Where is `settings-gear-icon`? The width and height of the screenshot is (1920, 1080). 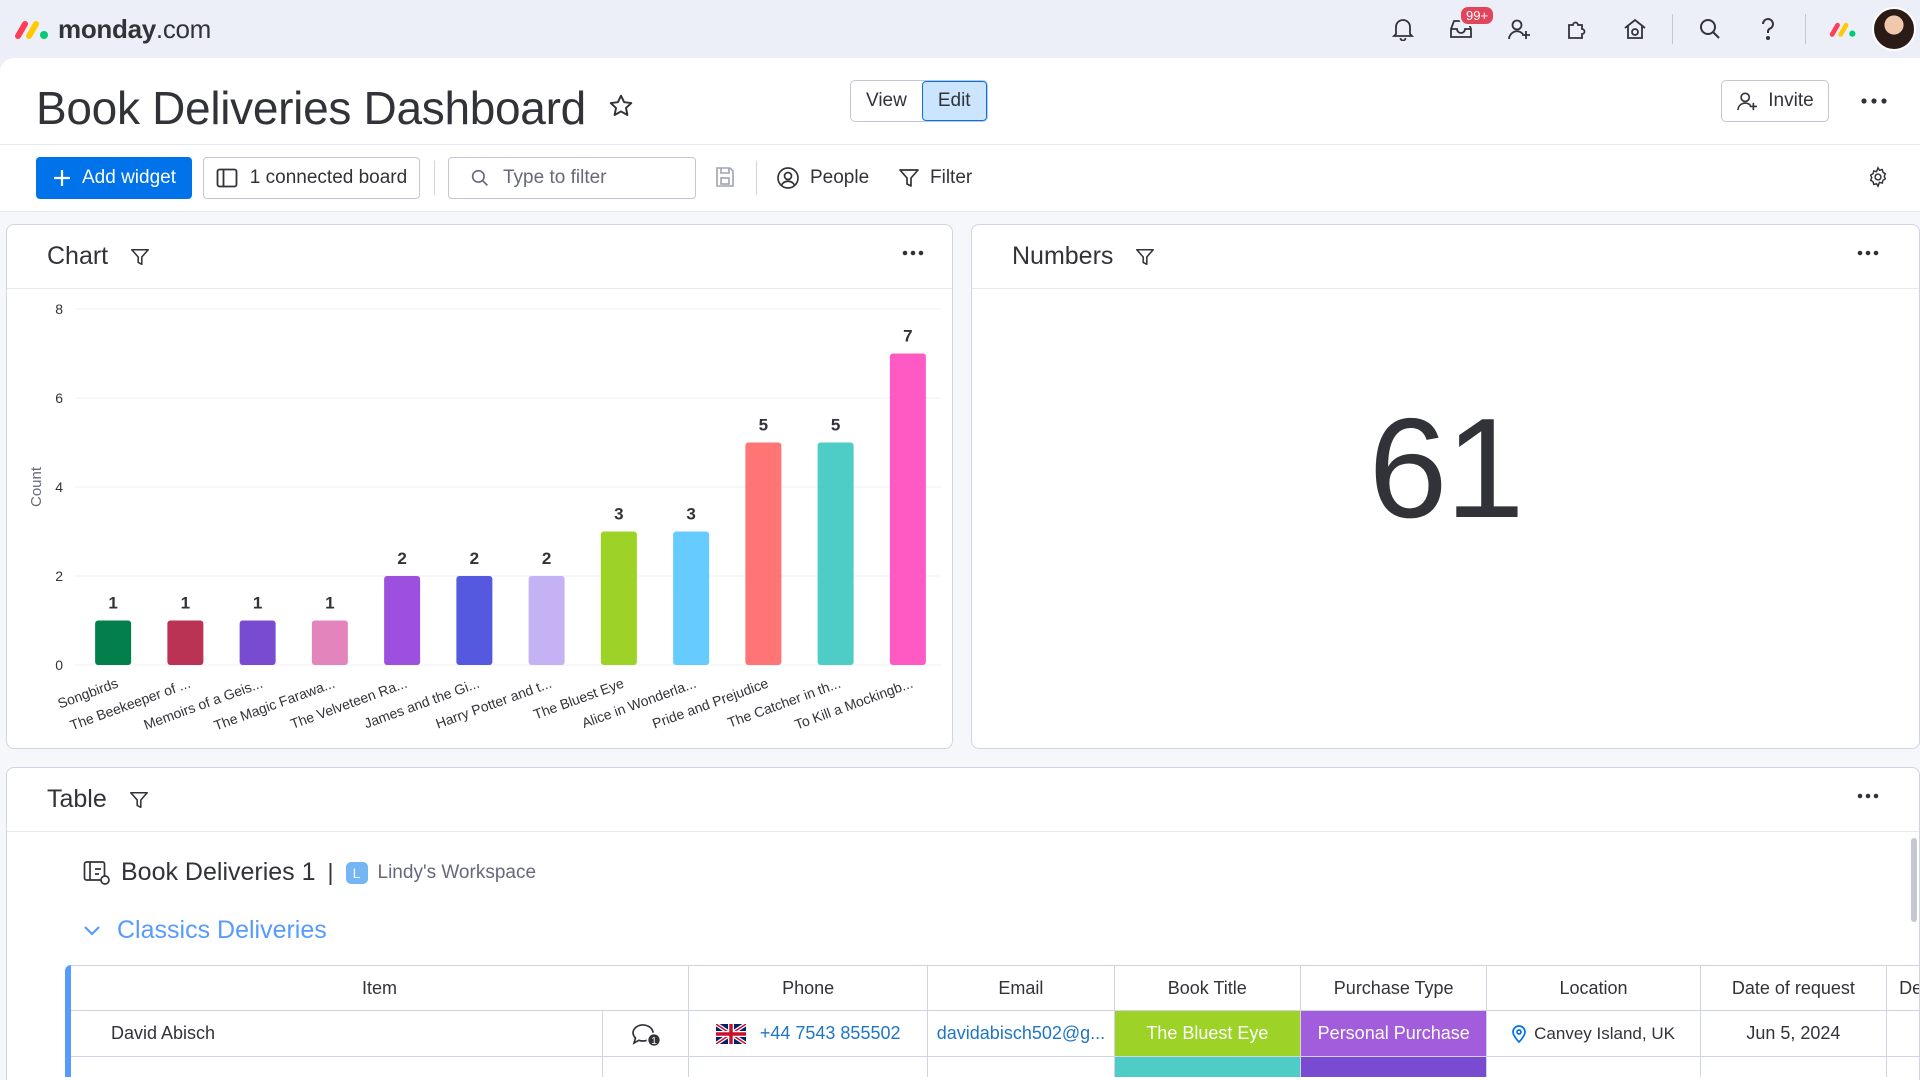 settings-gear-icon is located at coordinates (1878, 179).